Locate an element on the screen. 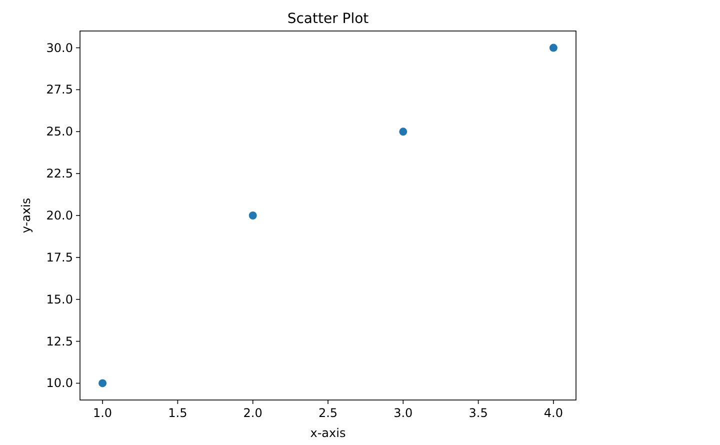 Image resolution: width=720 pixels, height=445 pixels. y-tick-label: 10.0 is located at coordinates (59, 383).